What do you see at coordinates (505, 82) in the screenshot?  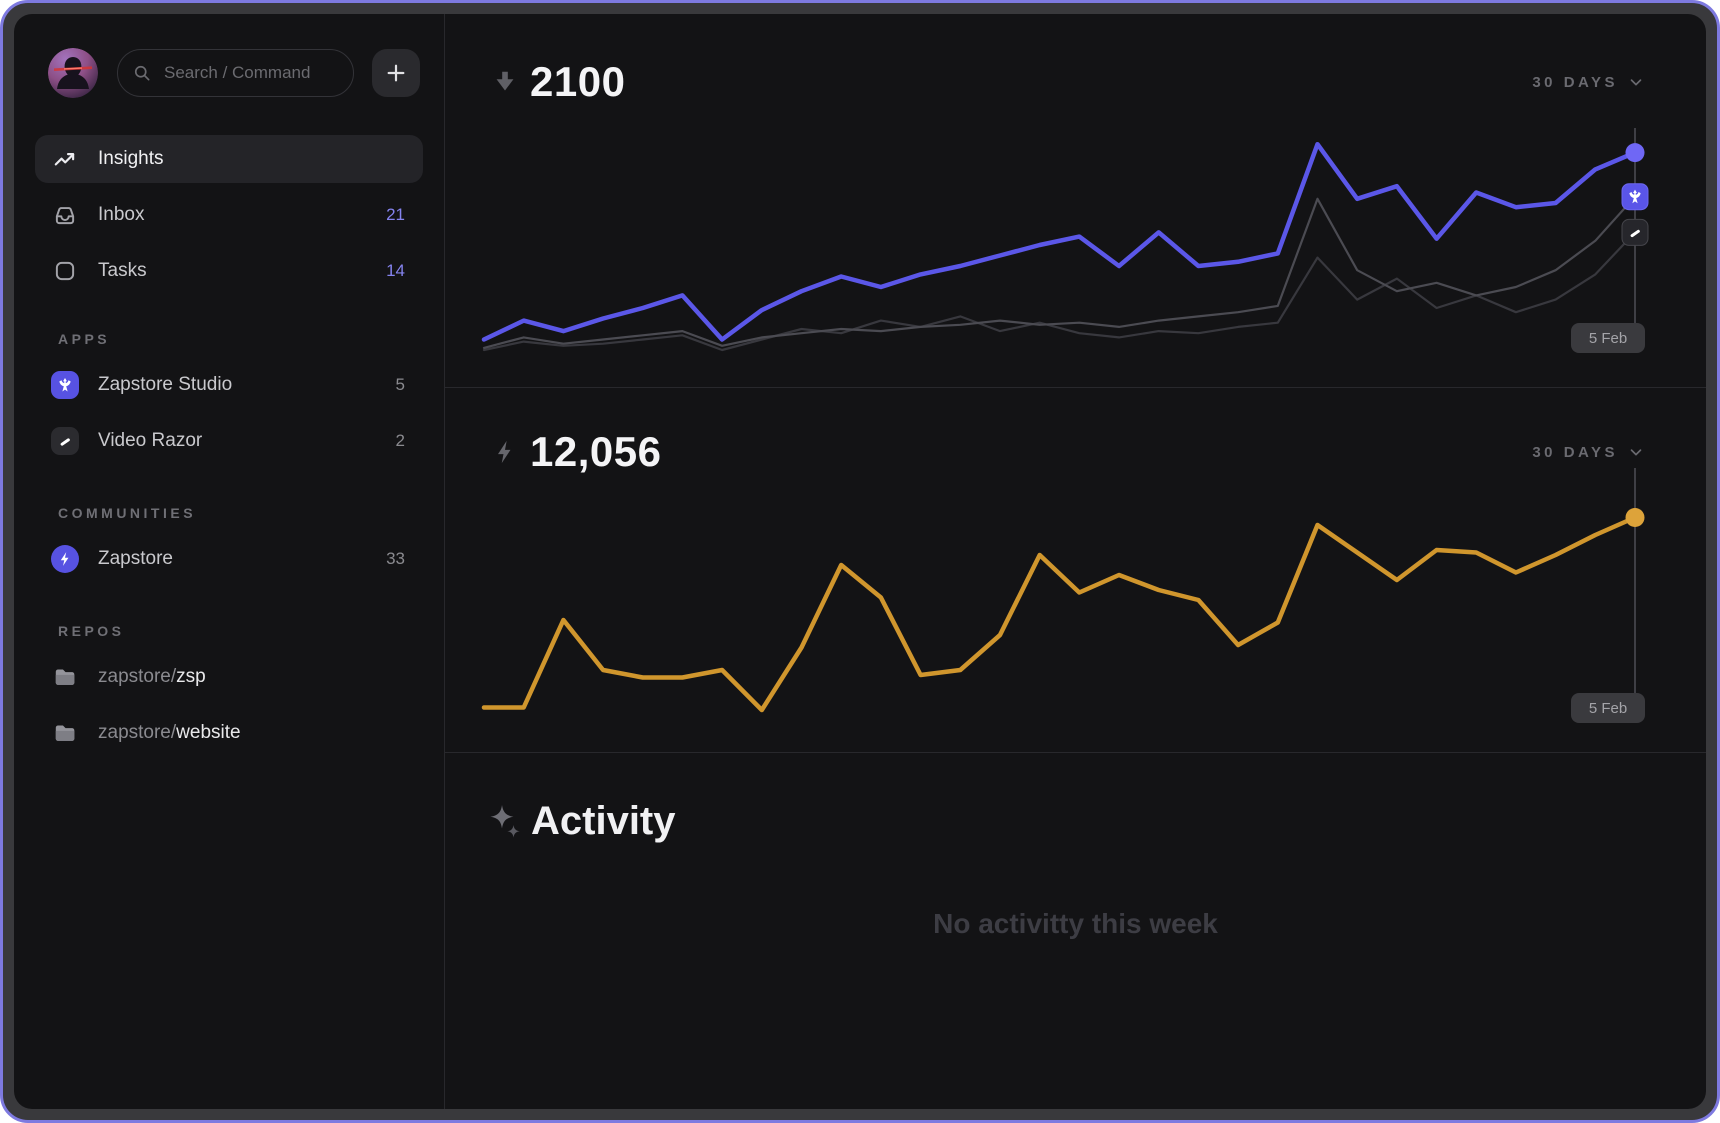 I see `arrow-down-icon` at bounding box center [505, 82].